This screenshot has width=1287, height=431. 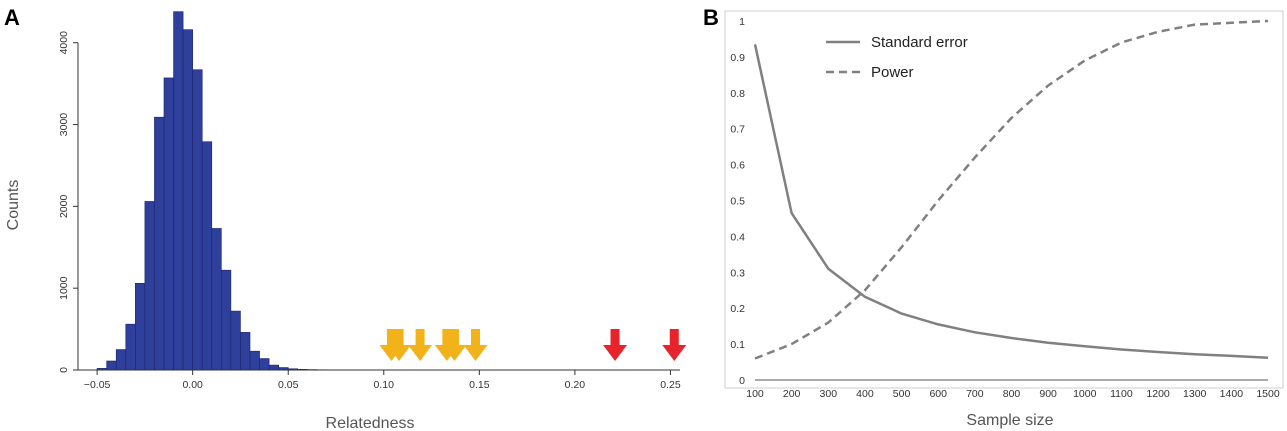 I want to click on panel-b-x-tick-label: 900, so click(x=1048, y=394).